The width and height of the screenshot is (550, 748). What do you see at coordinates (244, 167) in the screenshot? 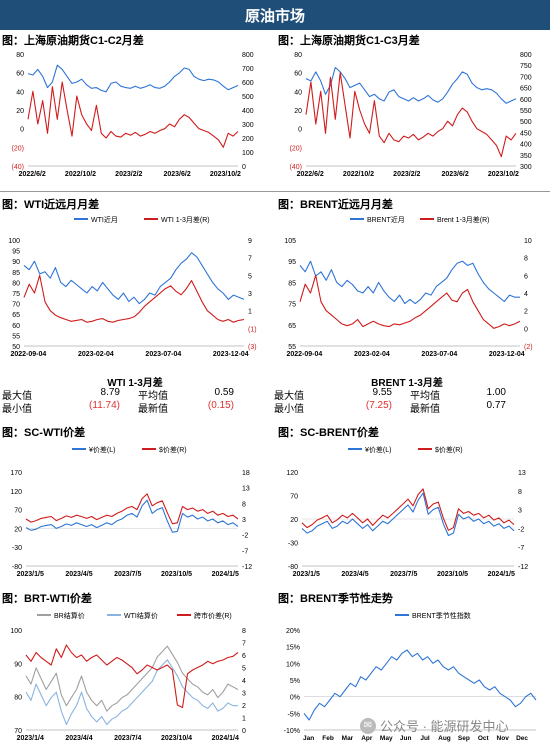
I see `y-right-tick-label: 0` at bounding box center [244, 167].